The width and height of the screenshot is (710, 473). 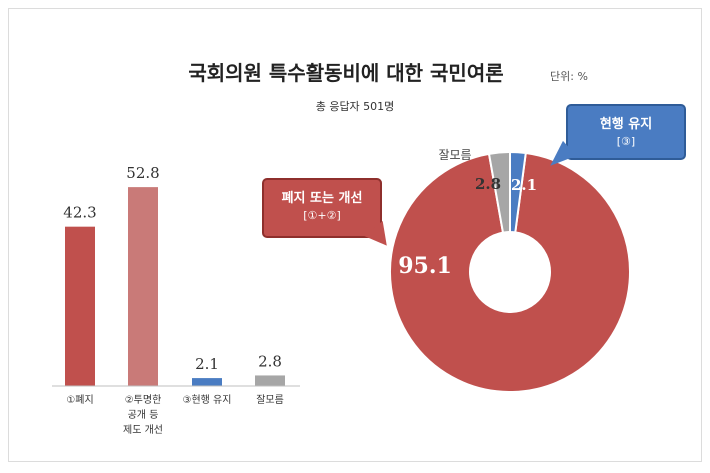 What do you see at coordinates (345, 73) in the screenshot?
I see `chart-title: 국회의원 특수활동비에 대한 국민여론` at bounding box center [345, 73].